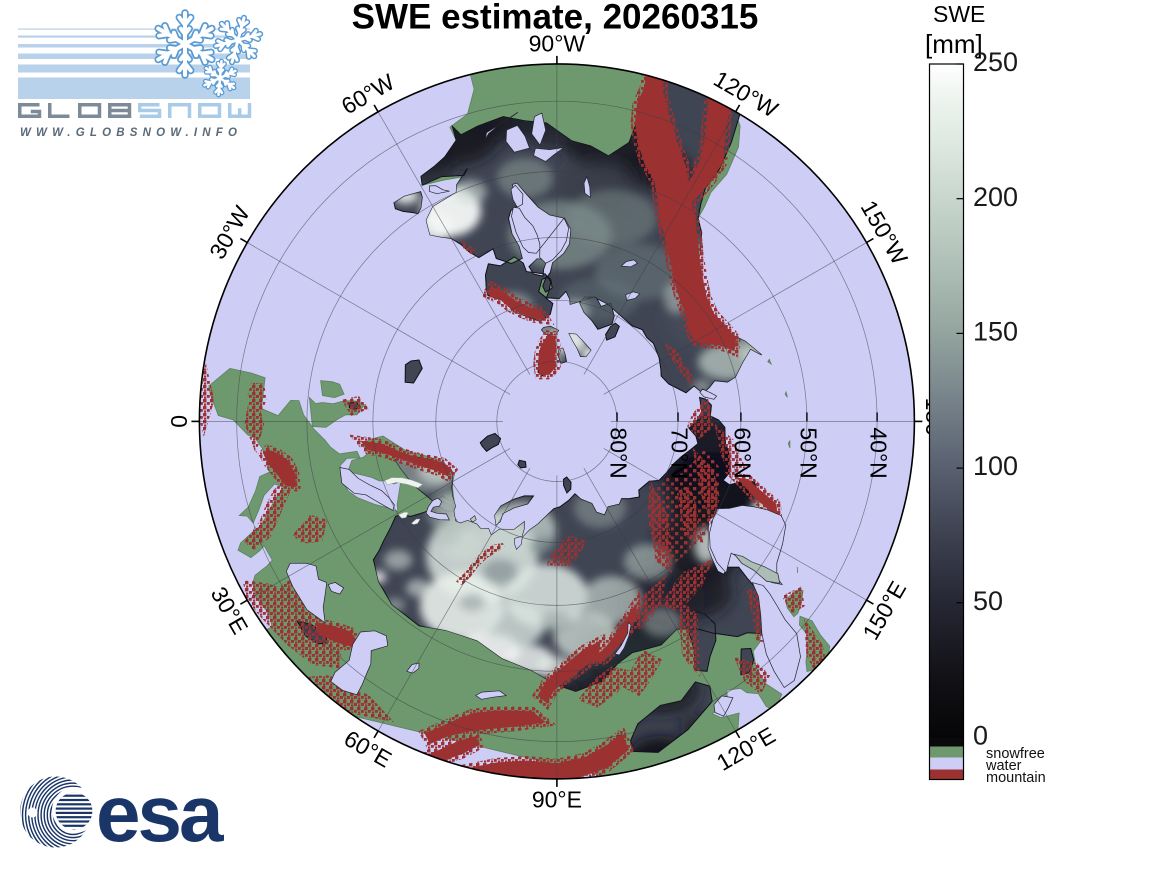 The height and width of the screenshot is (875, 1167). Describe the element at coordinates (879, 452) in the screenshot. I see `svg-text: 40°N` at that location.